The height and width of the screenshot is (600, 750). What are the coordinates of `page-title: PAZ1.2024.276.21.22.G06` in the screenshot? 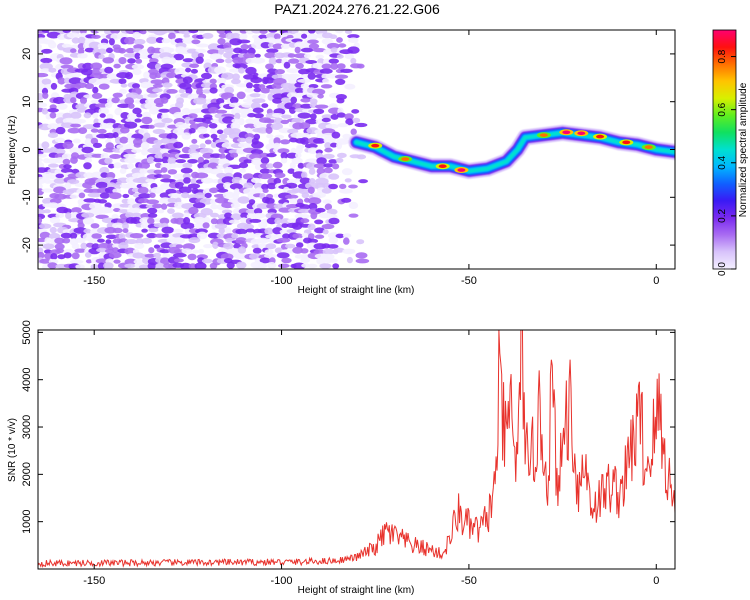 It's located at (357, 9).